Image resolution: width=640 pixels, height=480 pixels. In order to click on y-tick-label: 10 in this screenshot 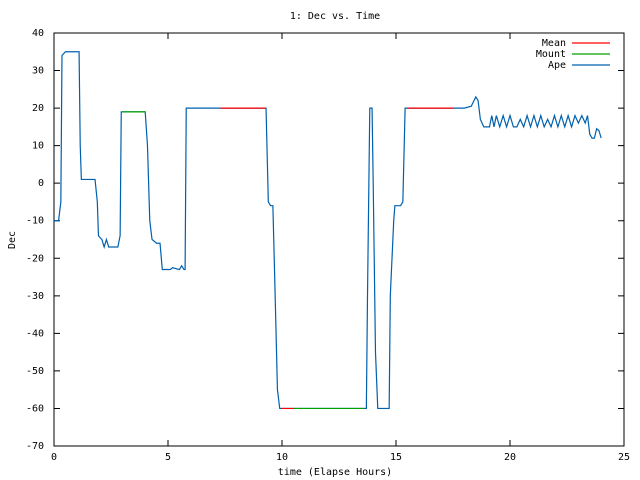, I will do `click(38, 146)`.